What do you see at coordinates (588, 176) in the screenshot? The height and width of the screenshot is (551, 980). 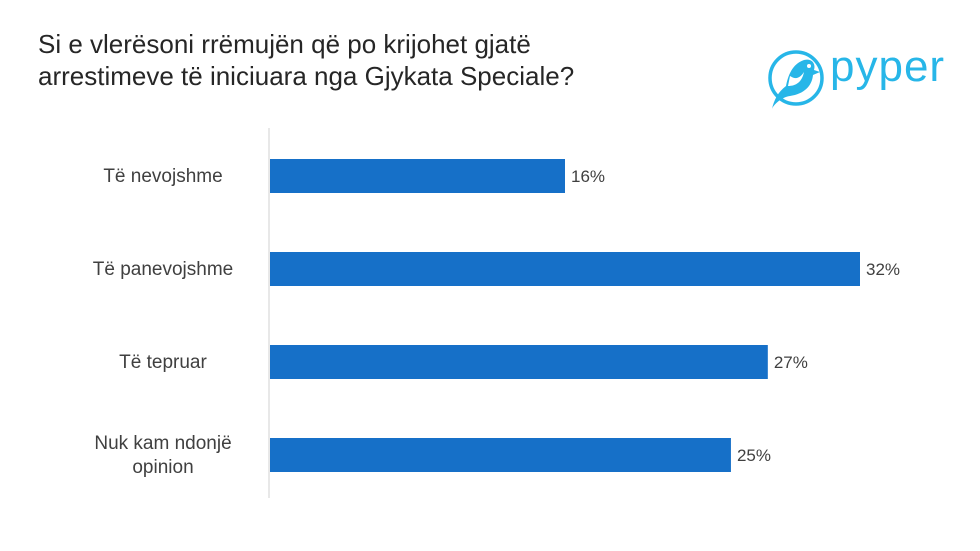 I see `value-label-1: 16%` at bounding box center [588, 176].